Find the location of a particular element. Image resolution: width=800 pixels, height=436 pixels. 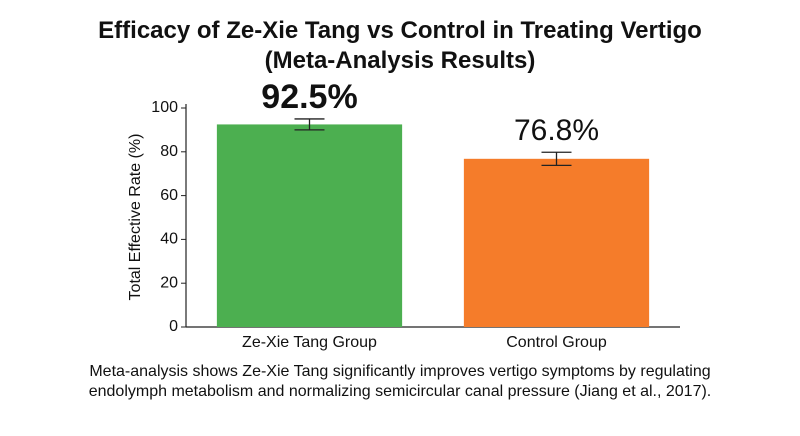

y-tick-label: 20 is located at coordinates (169, 282).